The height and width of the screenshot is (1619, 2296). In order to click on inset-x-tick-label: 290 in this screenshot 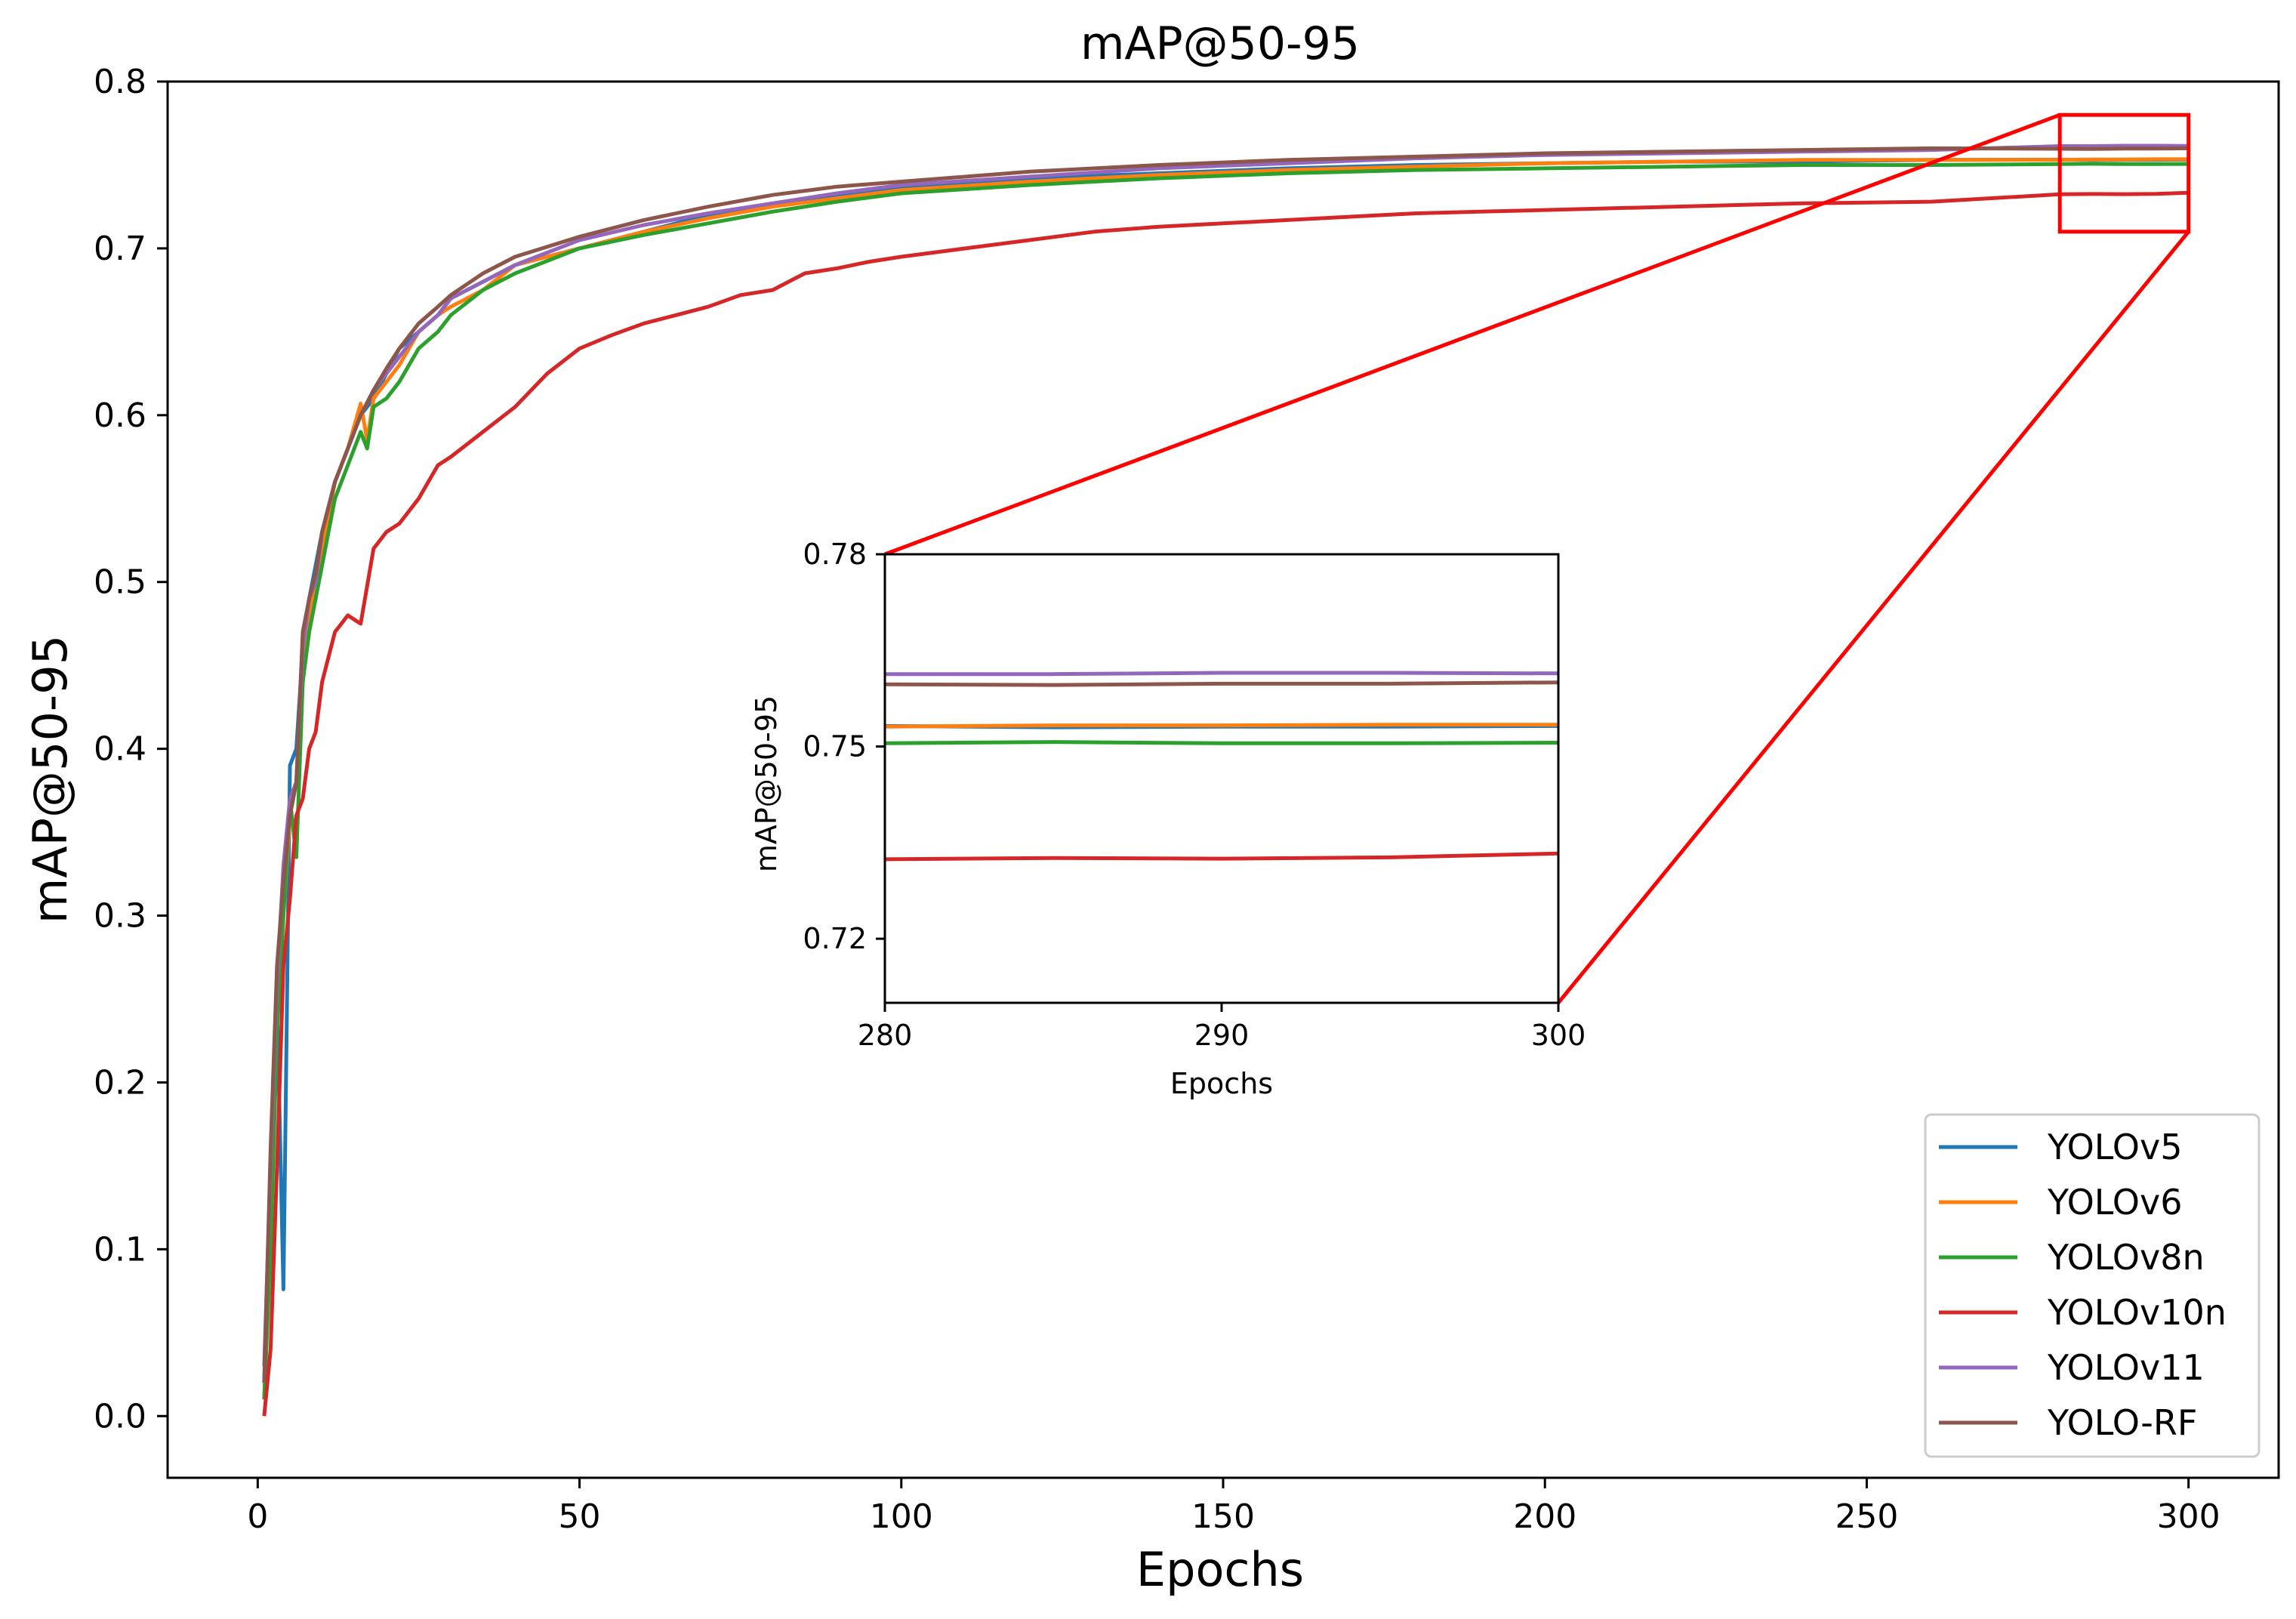, I will do `click(1222, 1035)`.